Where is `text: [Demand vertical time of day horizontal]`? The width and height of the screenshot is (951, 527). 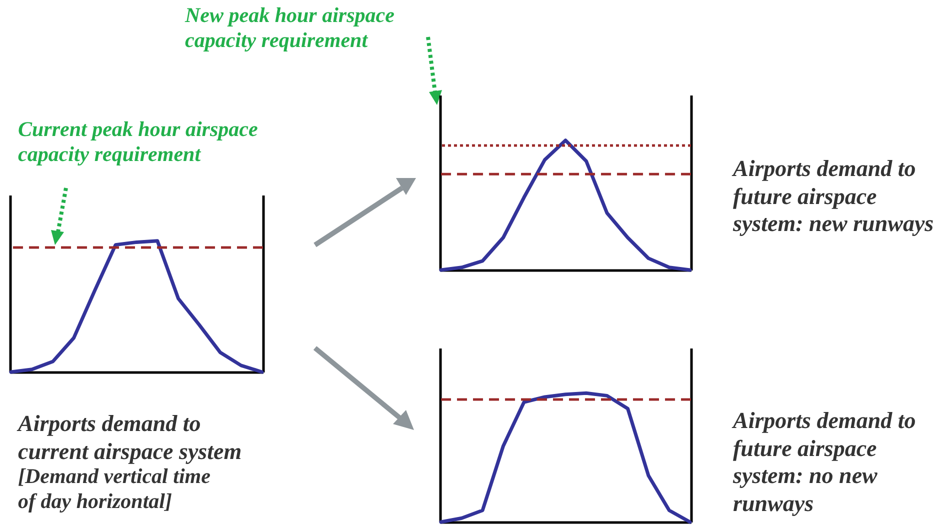 text: [Demand vertical time of day horizontal] is located at coordinates (115, 489).